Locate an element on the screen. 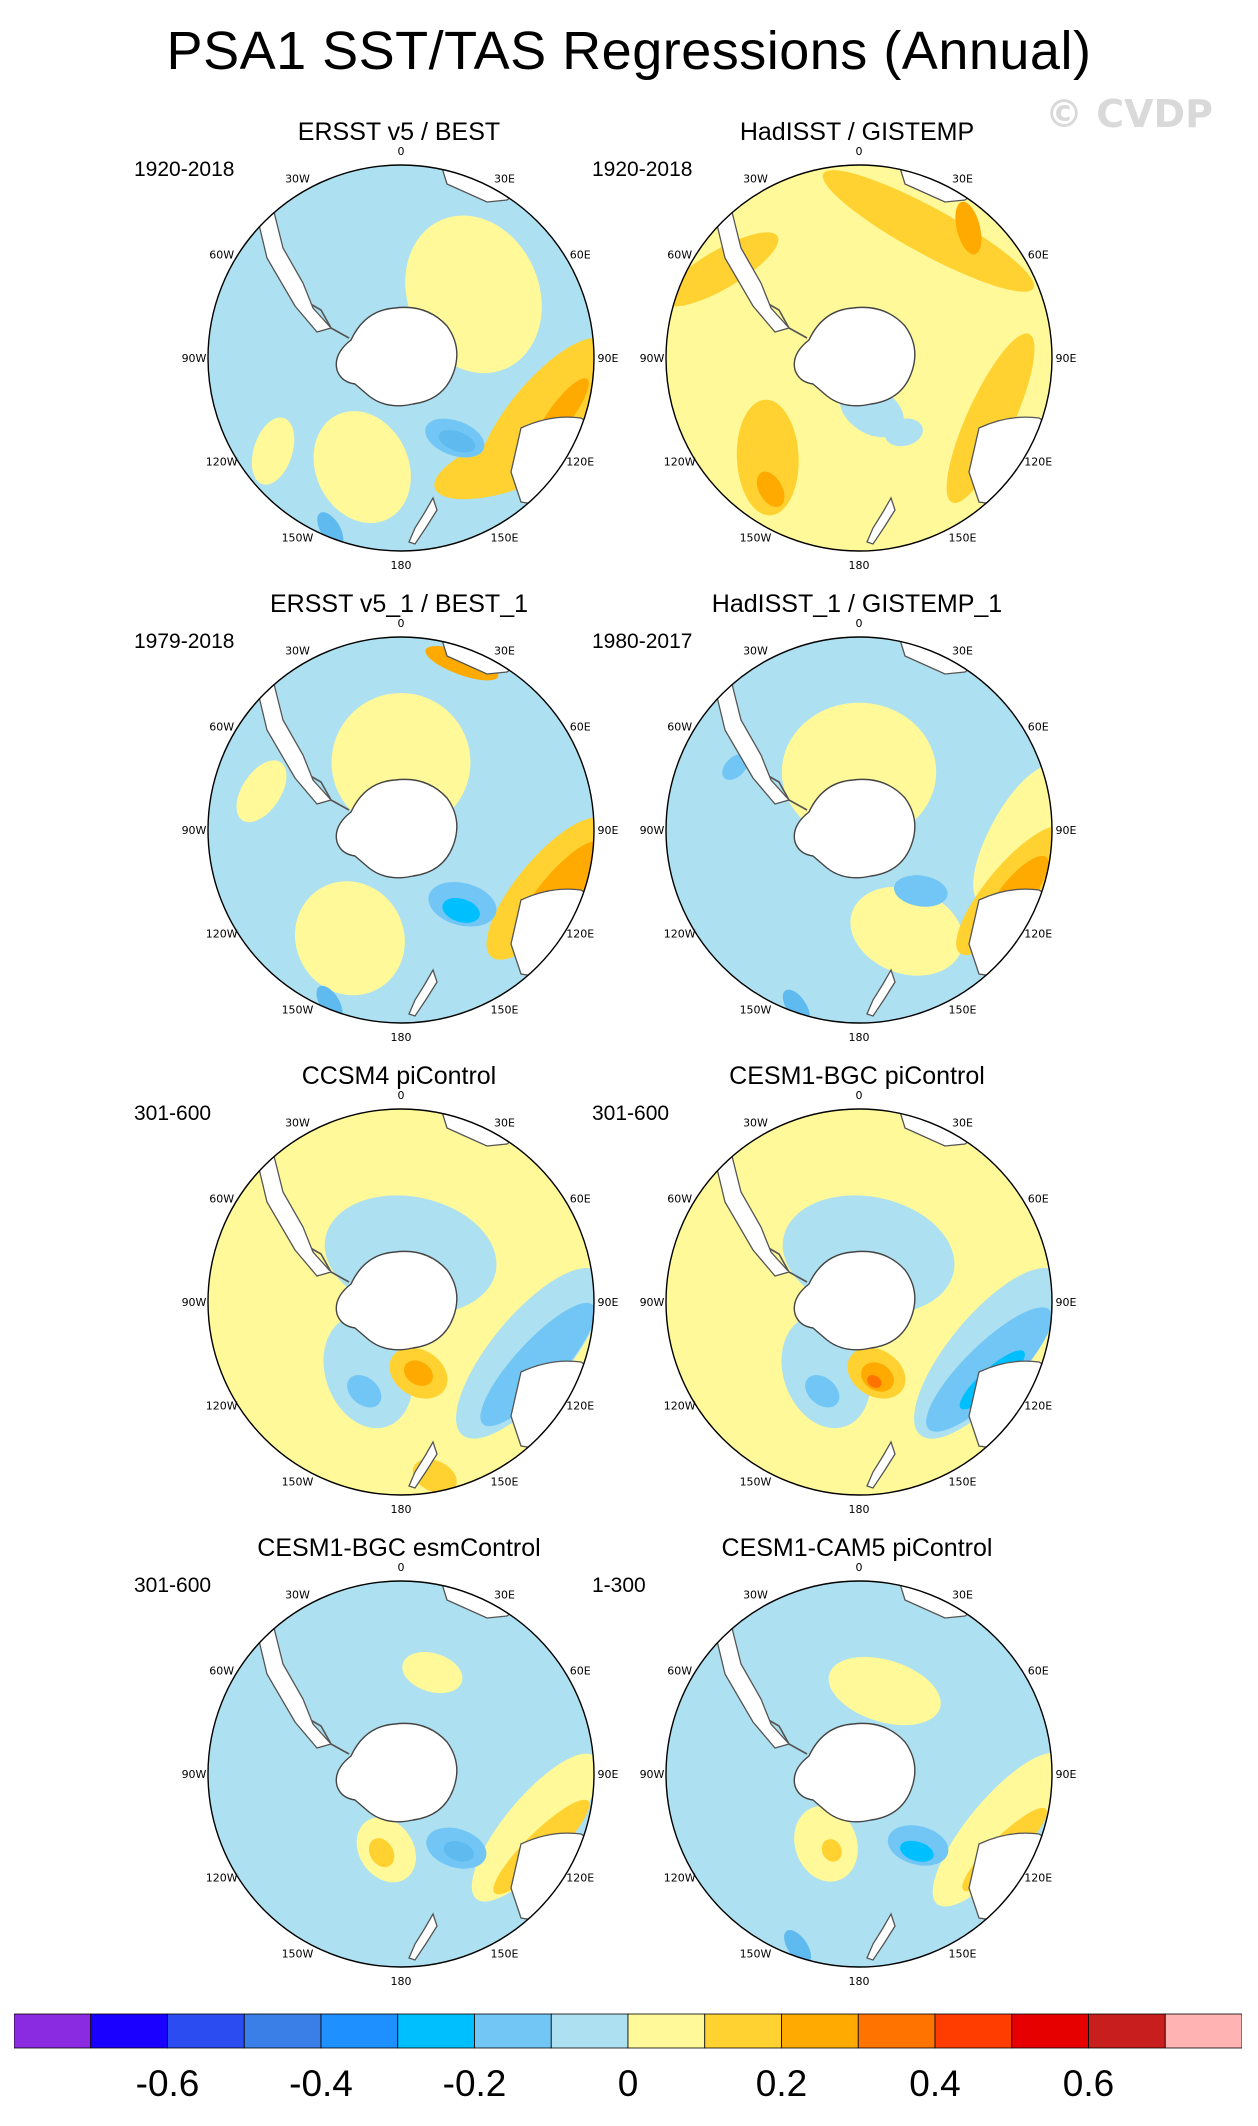 The image size is (1258, 2126). panel-title: ERSST v5_1 / BEST_1 is located at coordinates (399, 604).